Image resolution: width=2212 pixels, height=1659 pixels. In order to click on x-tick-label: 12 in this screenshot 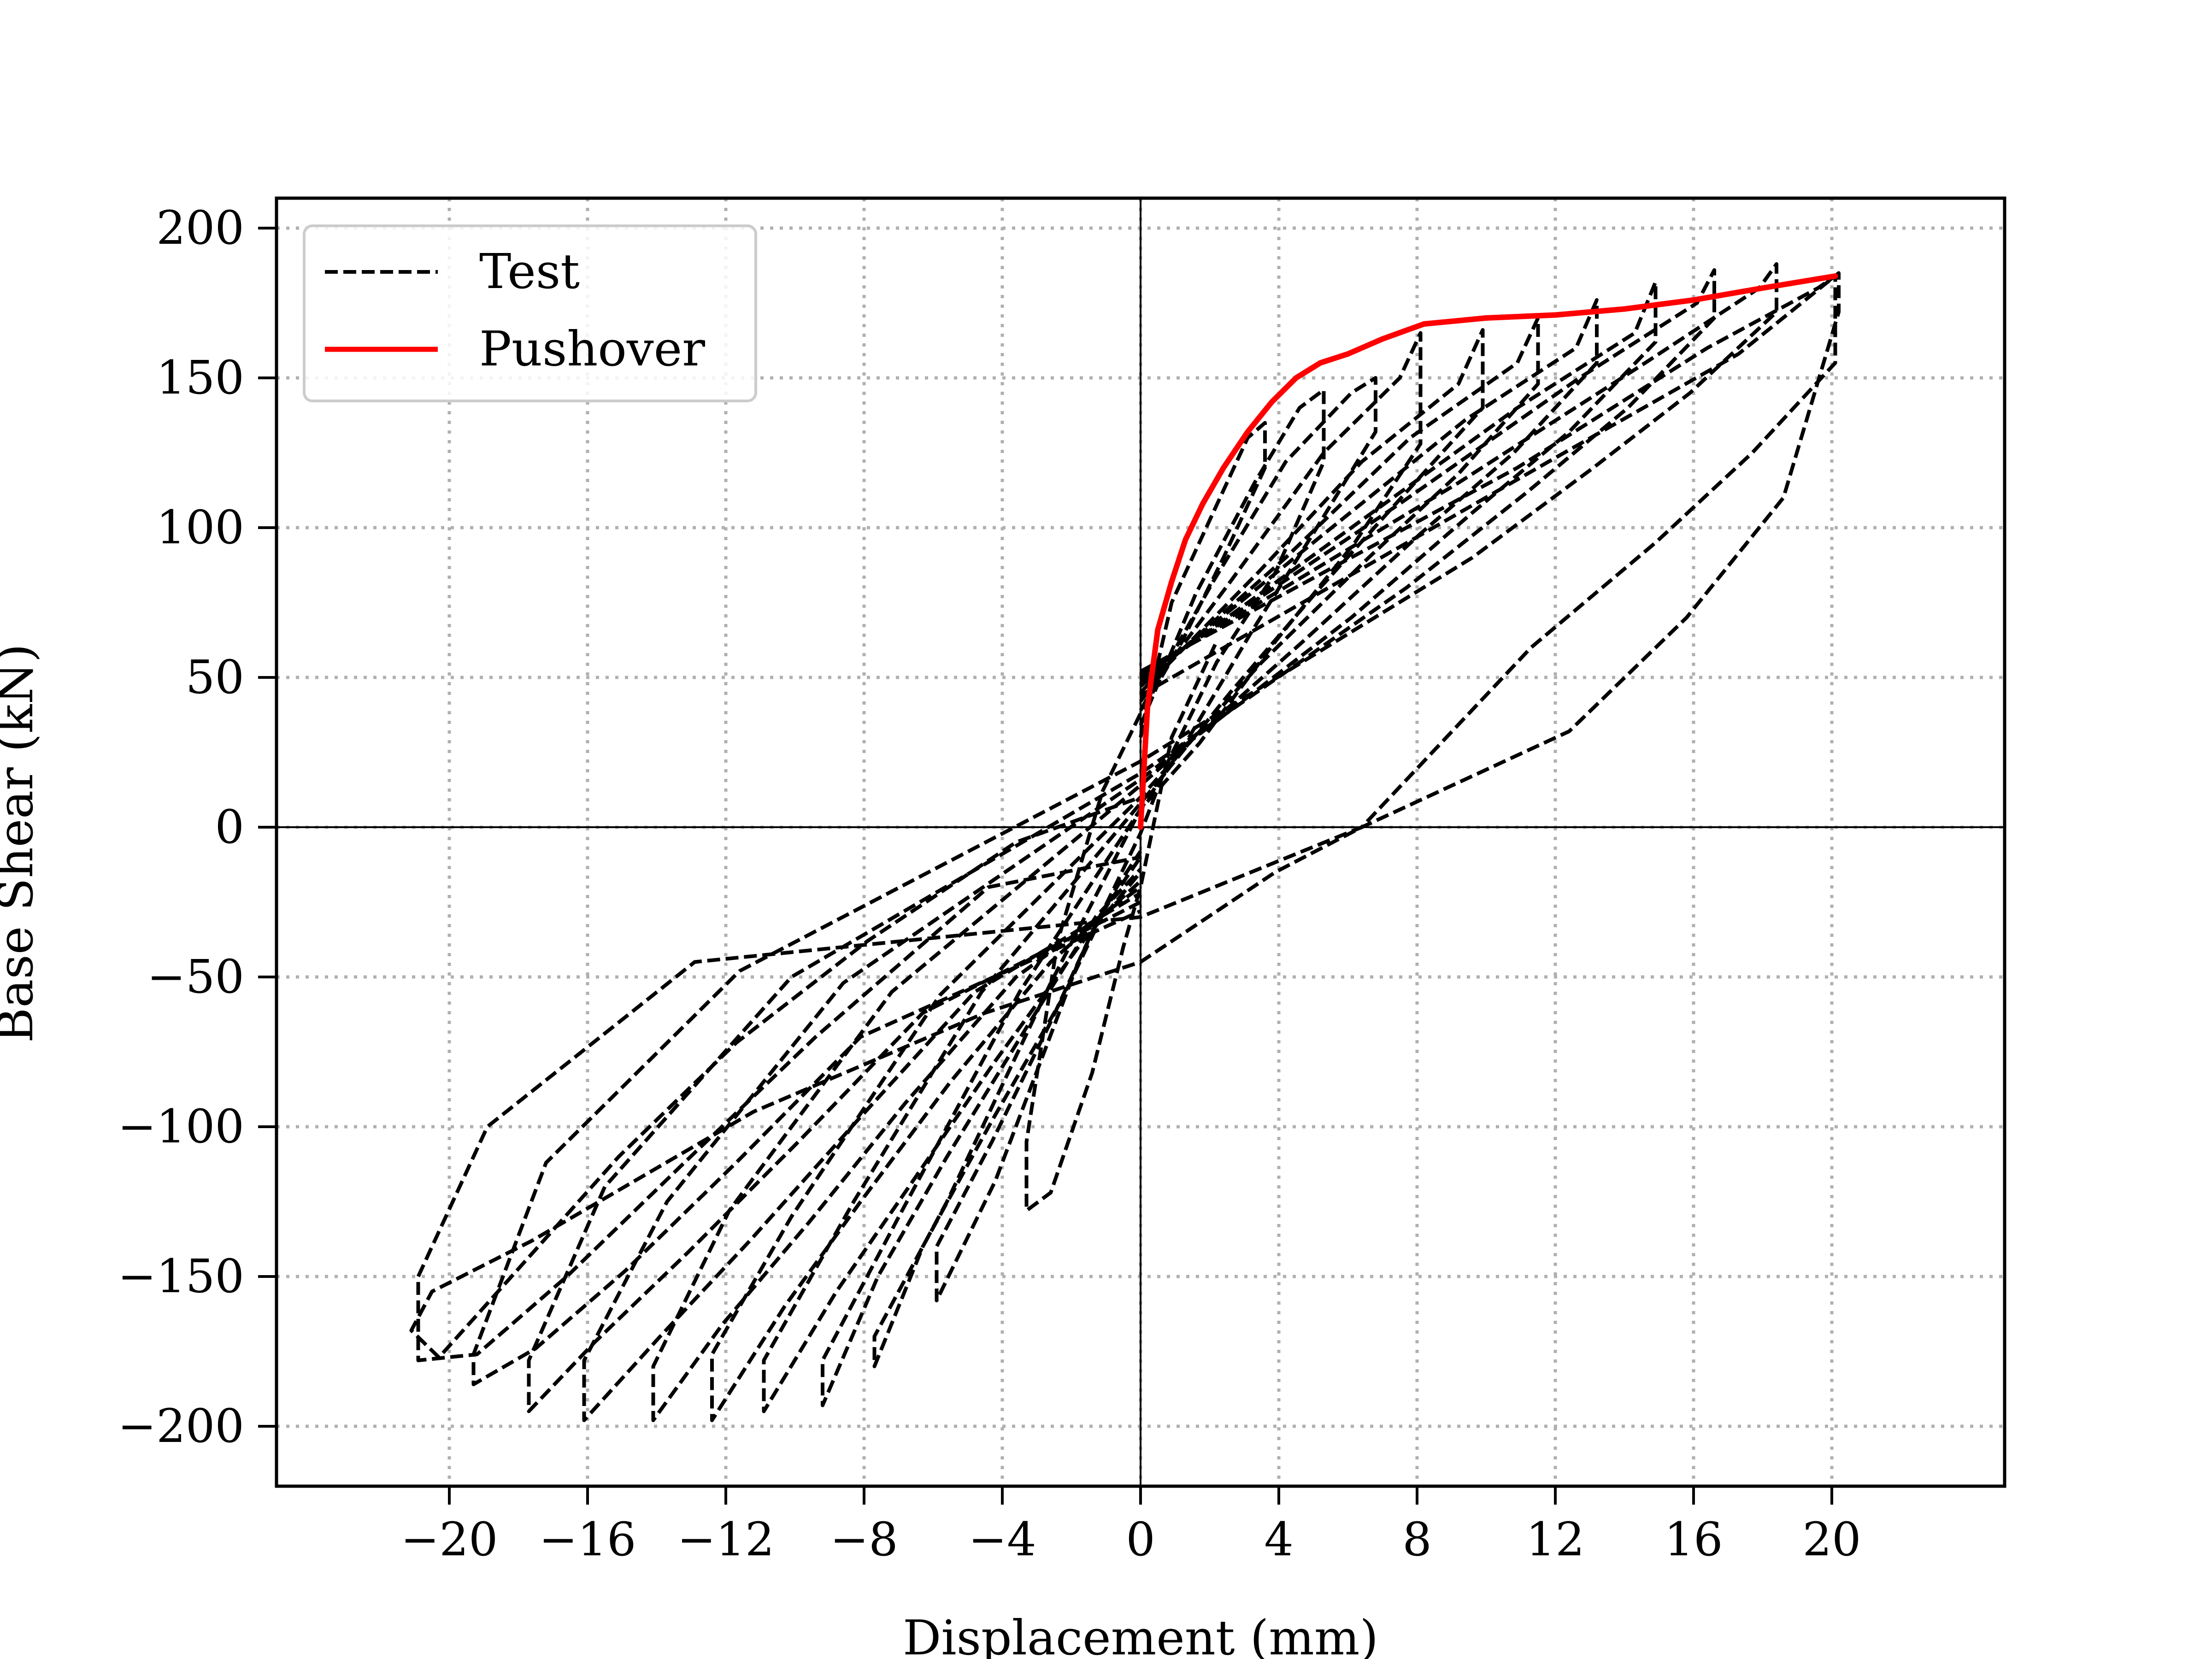, I will do `click(1555, 1539)`.